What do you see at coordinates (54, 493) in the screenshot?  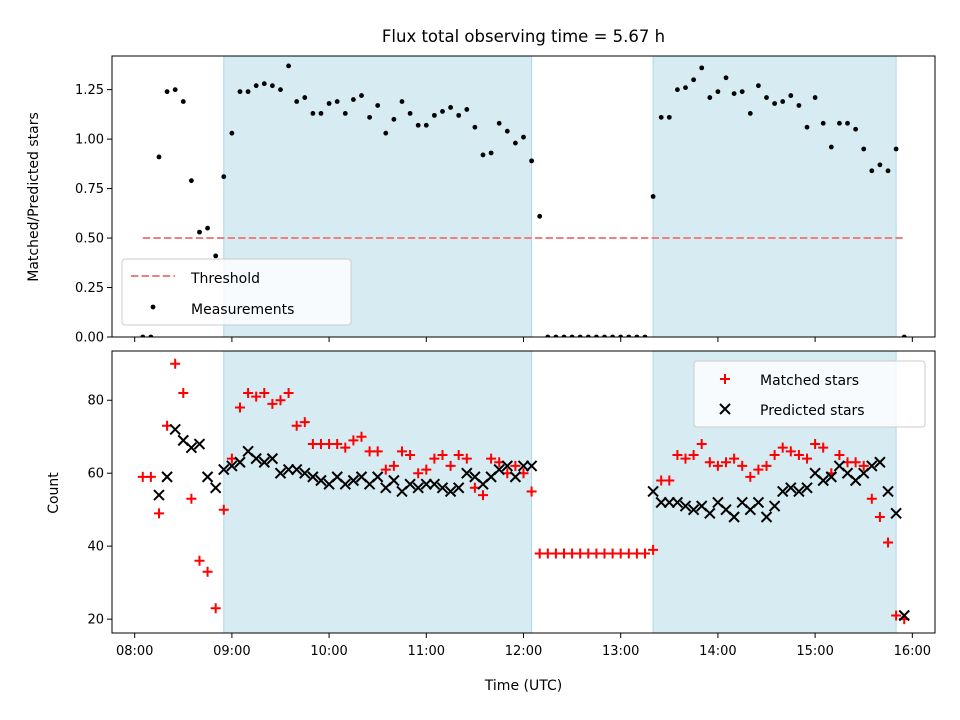 I see `bottom-y-axis-label: Count` at bounding box center [54, 493].